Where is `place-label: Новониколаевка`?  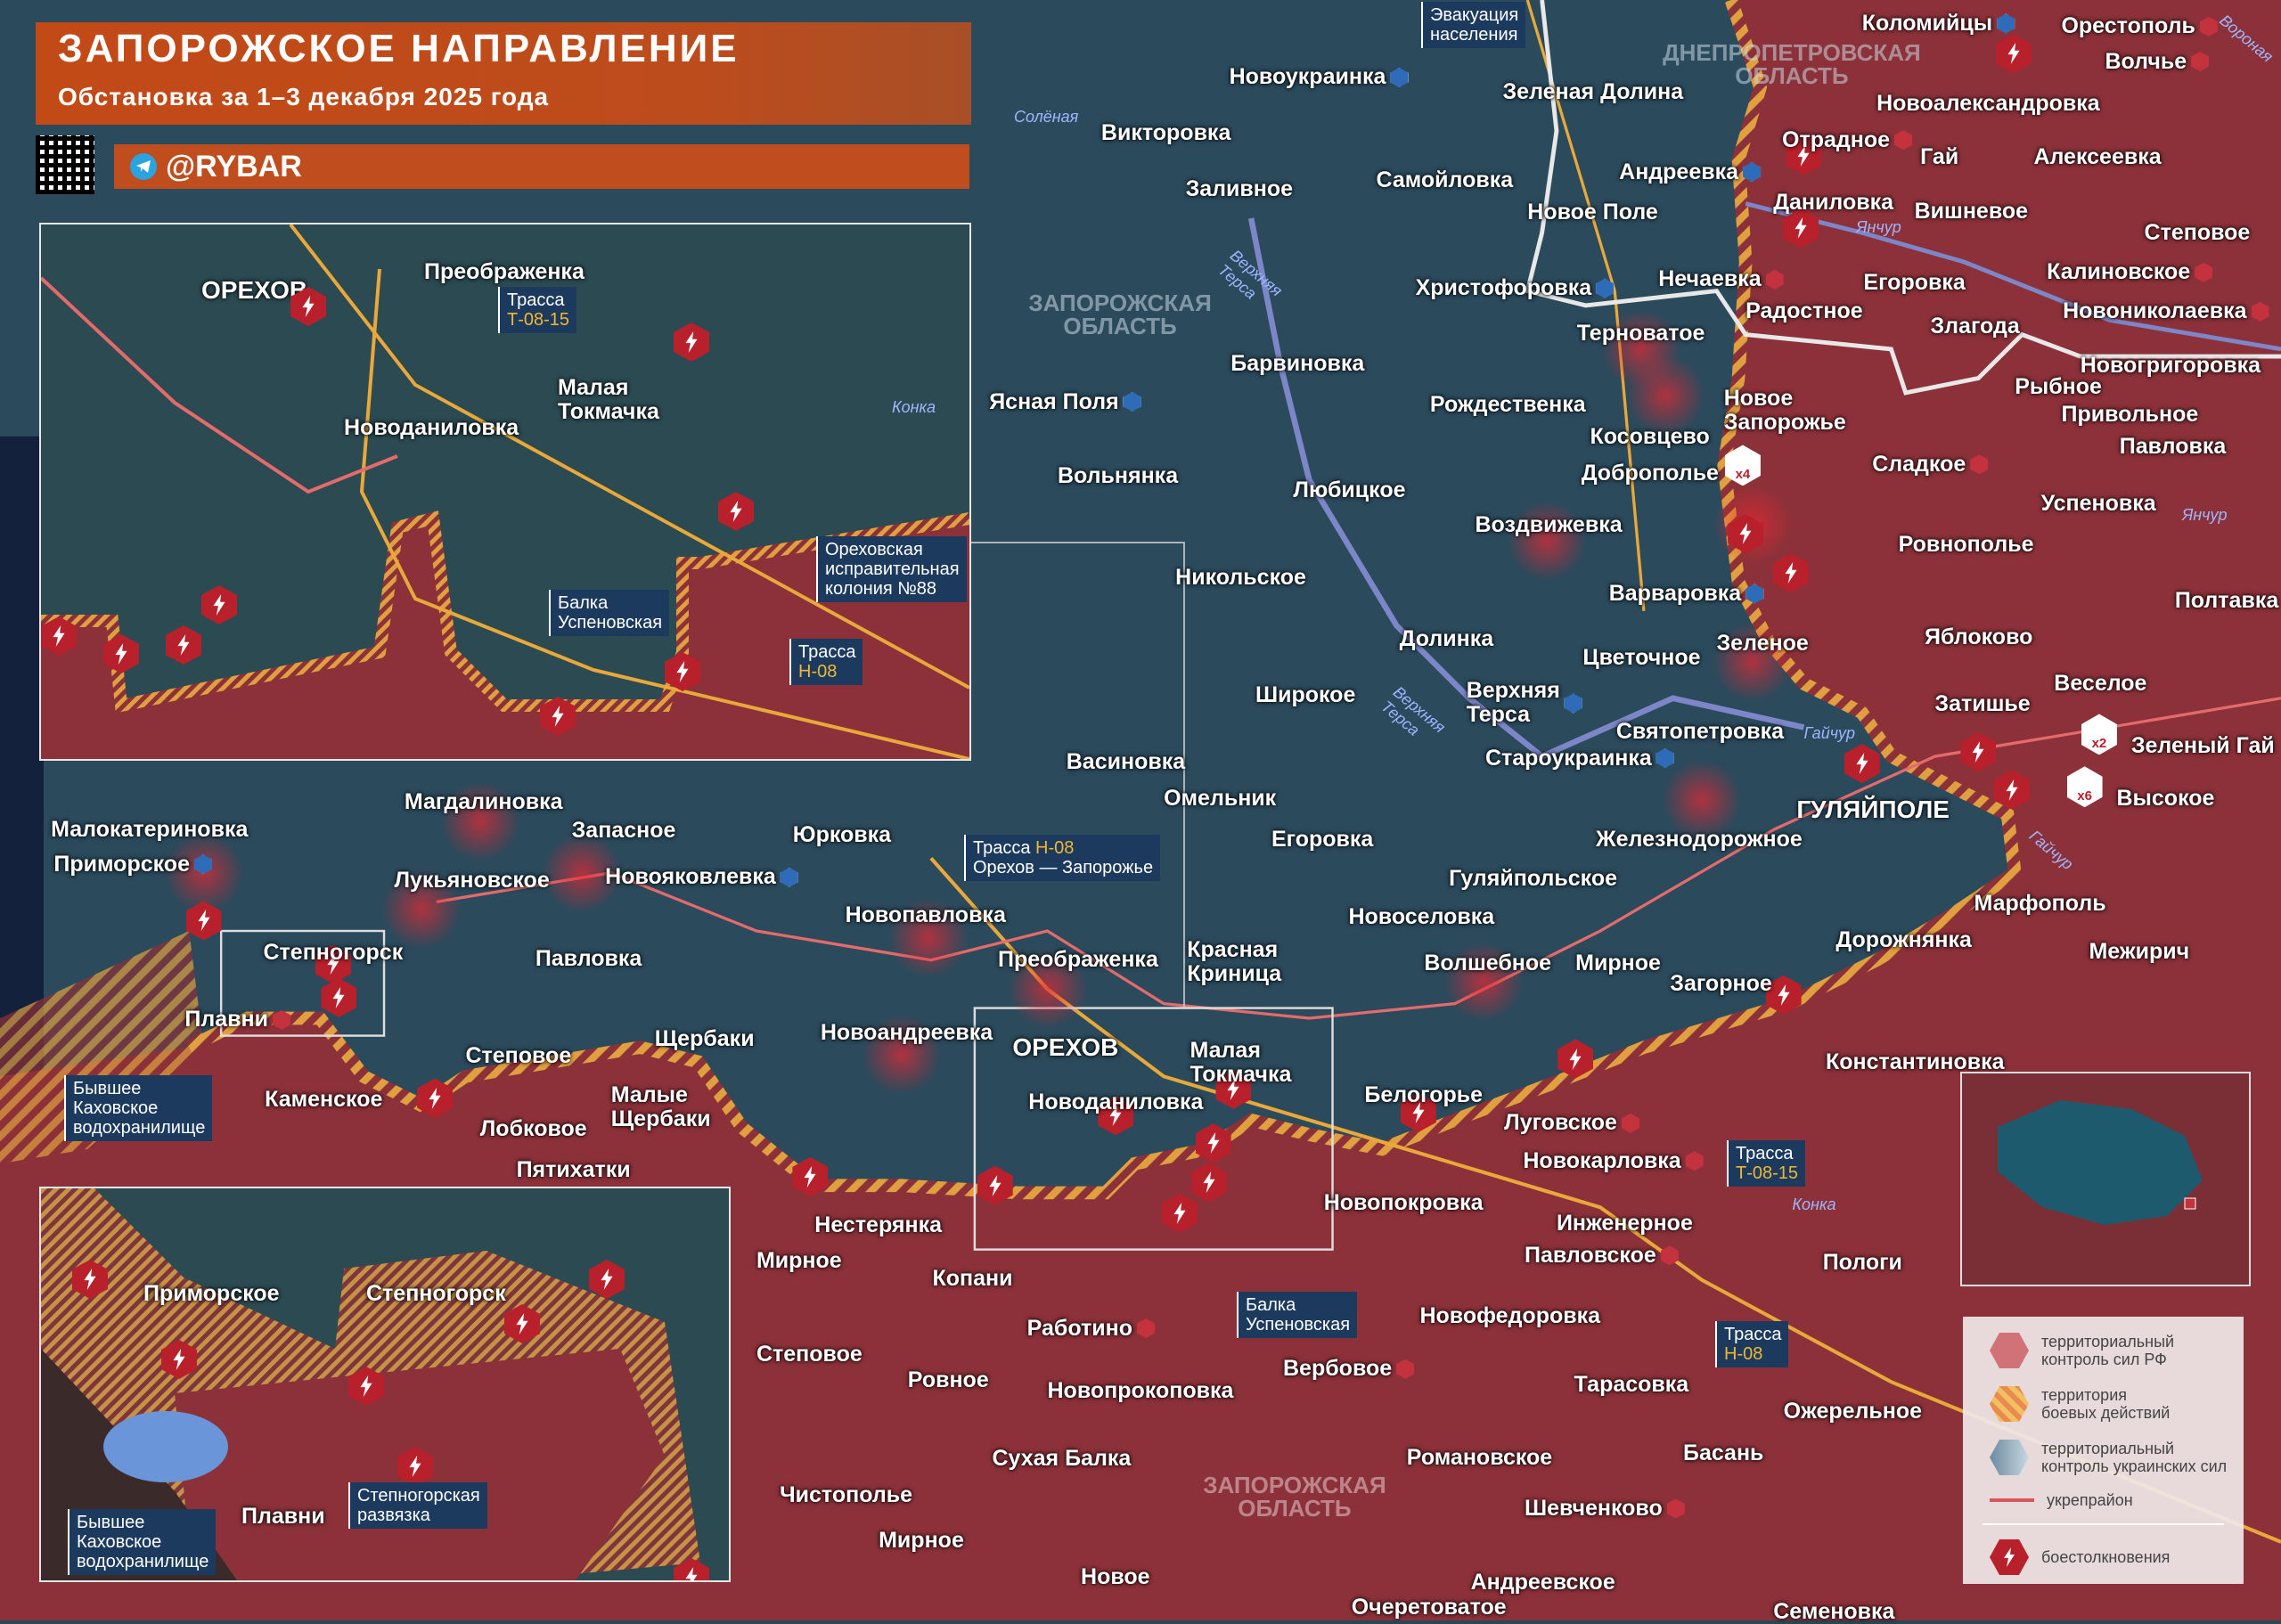
place-label: Новониколаевка is located at coordinates (2166, 311).